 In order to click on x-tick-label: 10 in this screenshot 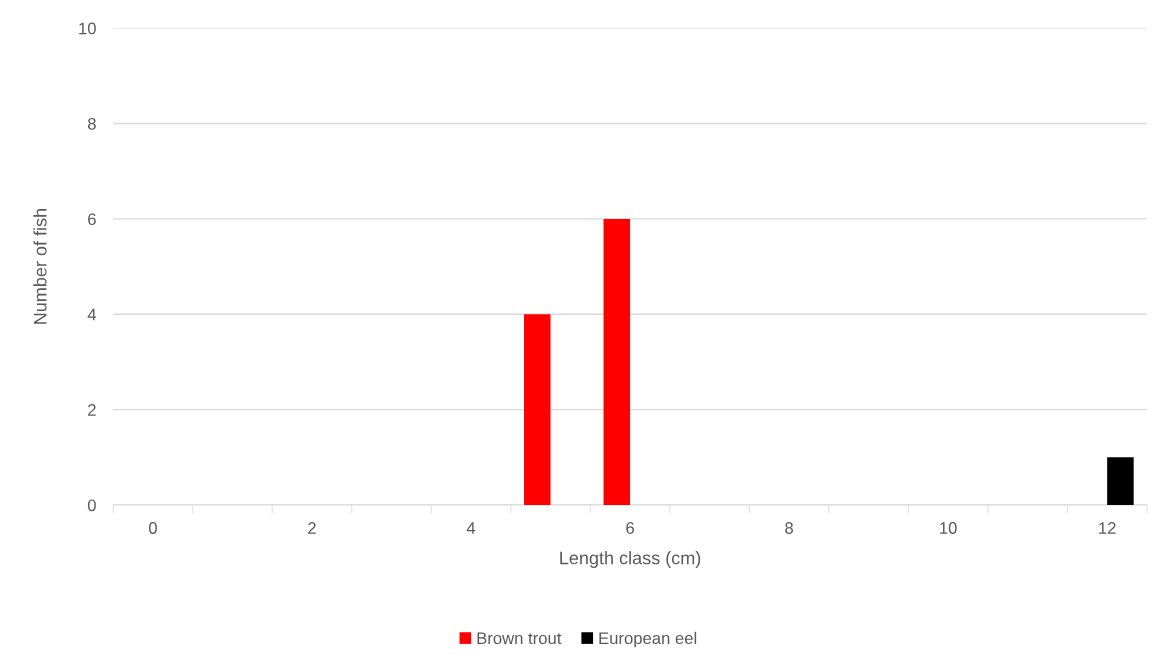, I will do `click(948, 528)`.